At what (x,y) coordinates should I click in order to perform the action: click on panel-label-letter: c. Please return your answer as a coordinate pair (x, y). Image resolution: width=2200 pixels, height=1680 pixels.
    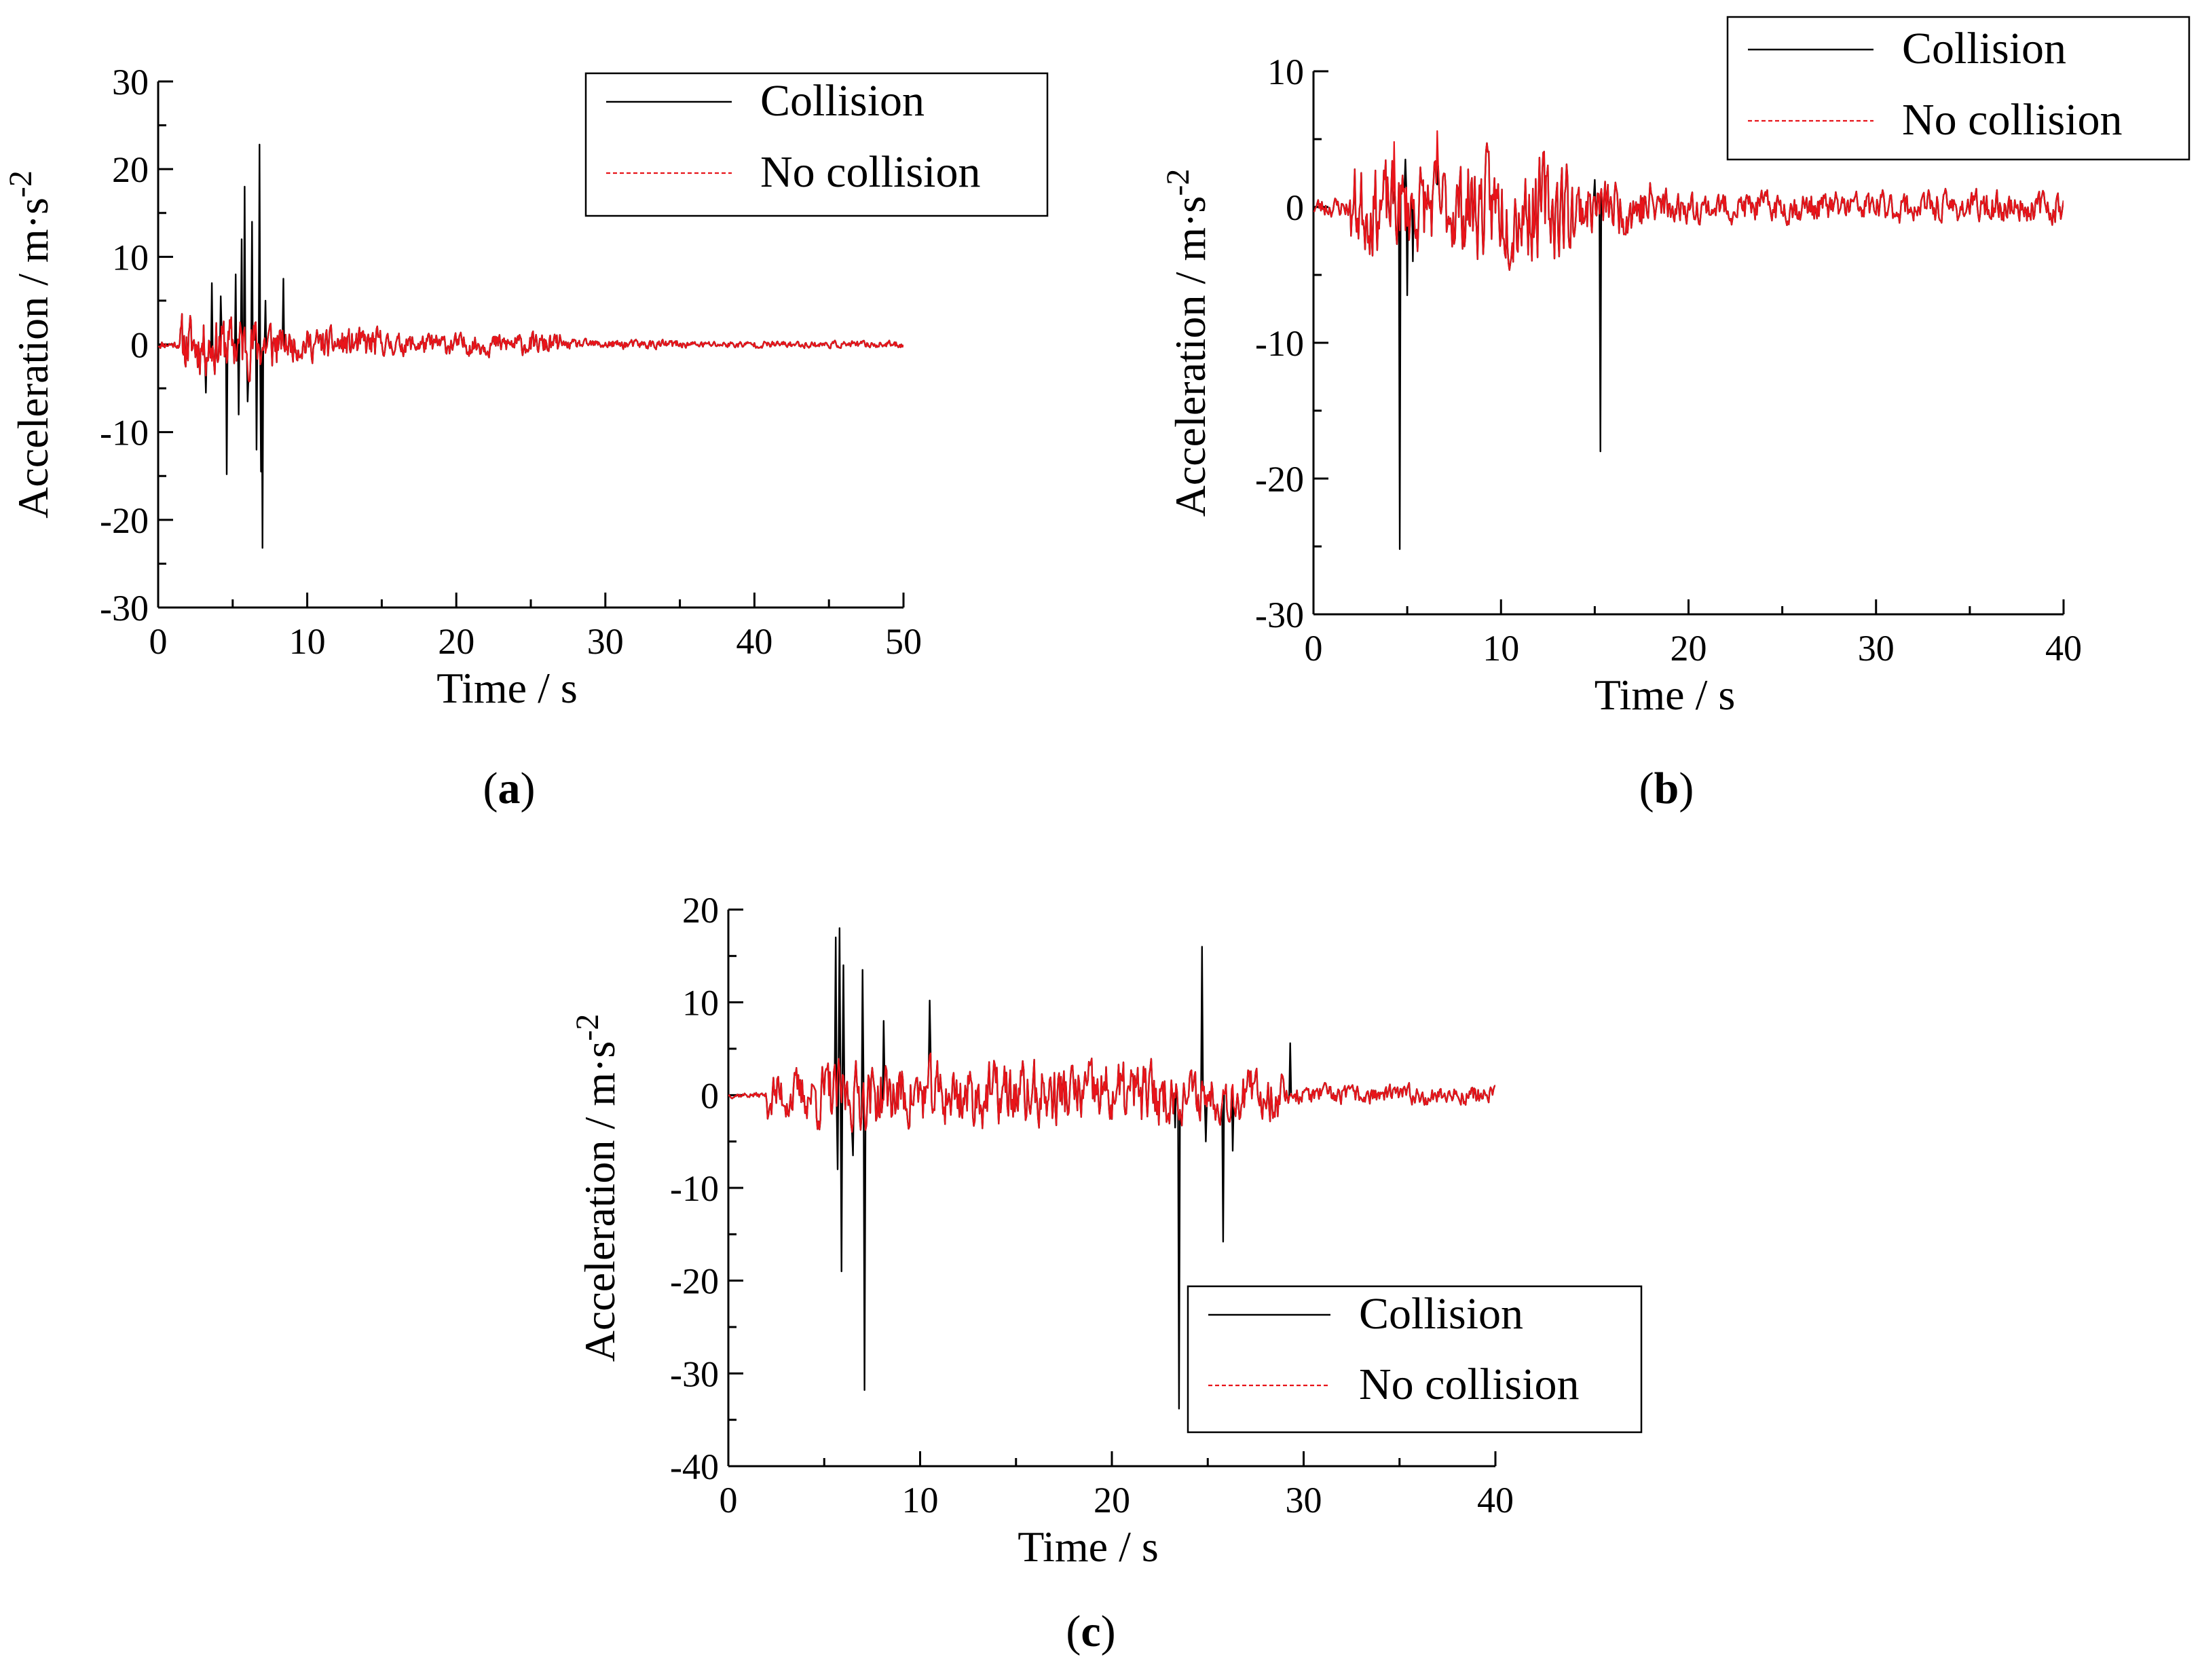
    Looking at the image, I should click on (1090, 1632).